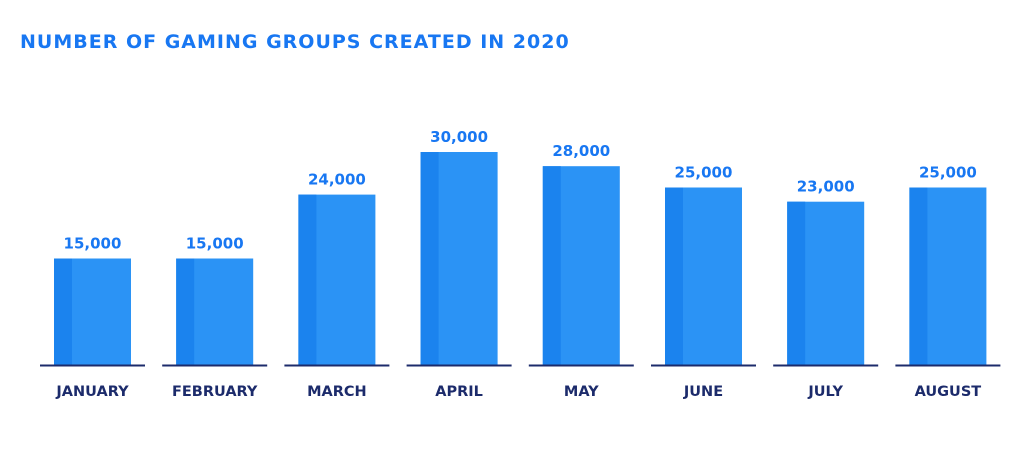  What do you see at coordinates (295, 42) in the screenshot?
I see `chart-title: NUMBER OF GAMING GROUPS CREATED IN 2020` at bounding box center [295, 42].